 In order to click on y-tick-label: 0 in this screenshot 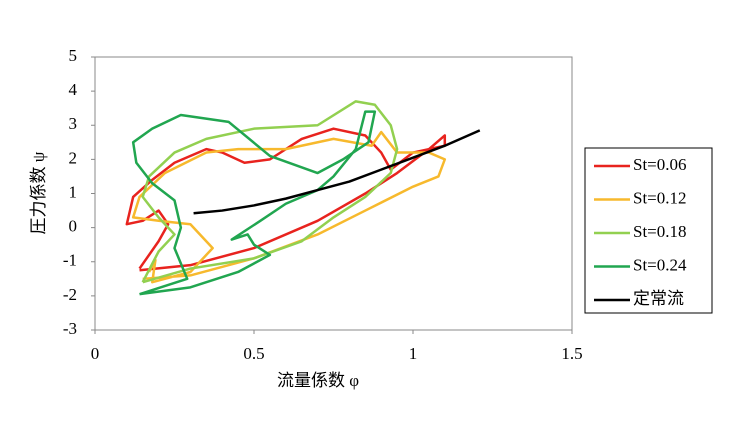, I will do `click(73, 226)`.